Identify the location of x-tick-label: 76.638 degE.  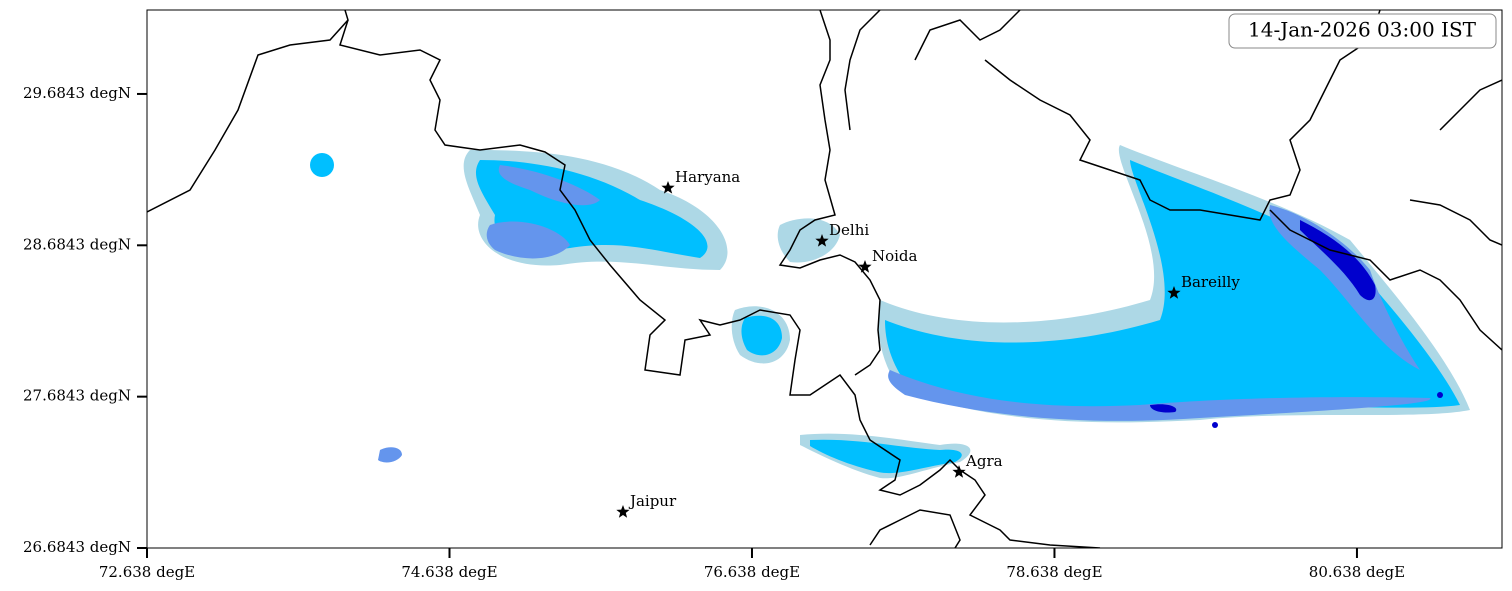
(752, 572).